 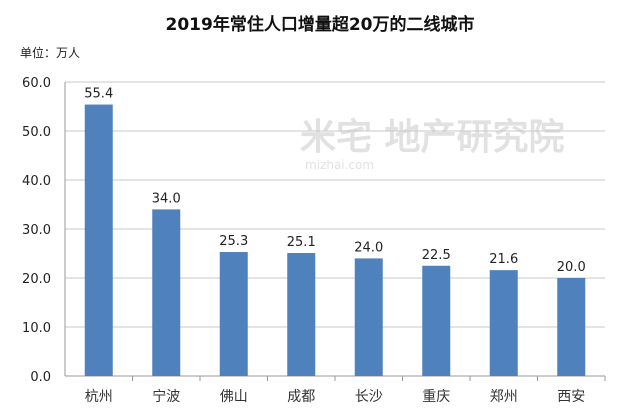 I want to click on data-label: 24.0, so click(x=368, y=247).